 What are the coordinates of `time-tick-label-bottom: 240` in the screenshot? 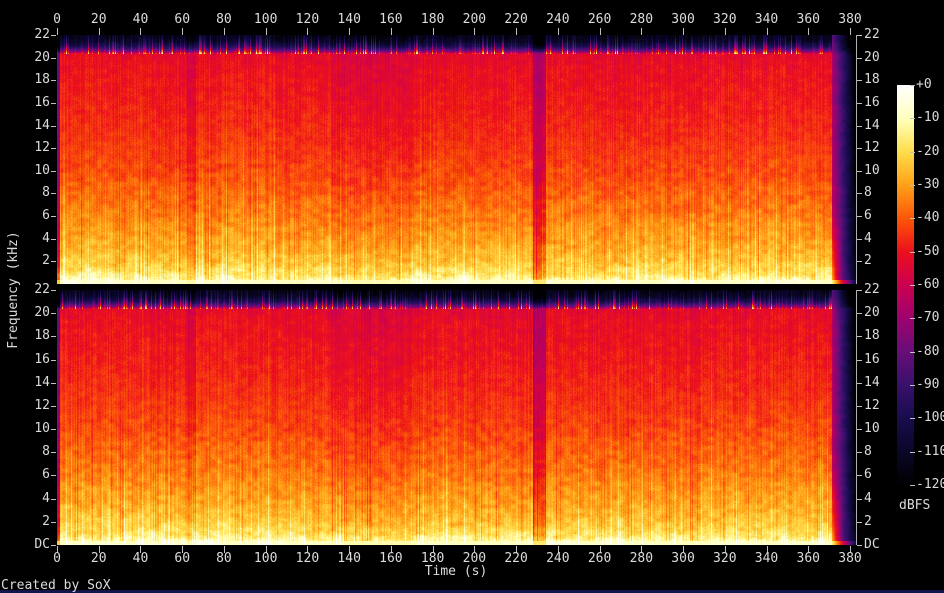 It's located at (558, 558).